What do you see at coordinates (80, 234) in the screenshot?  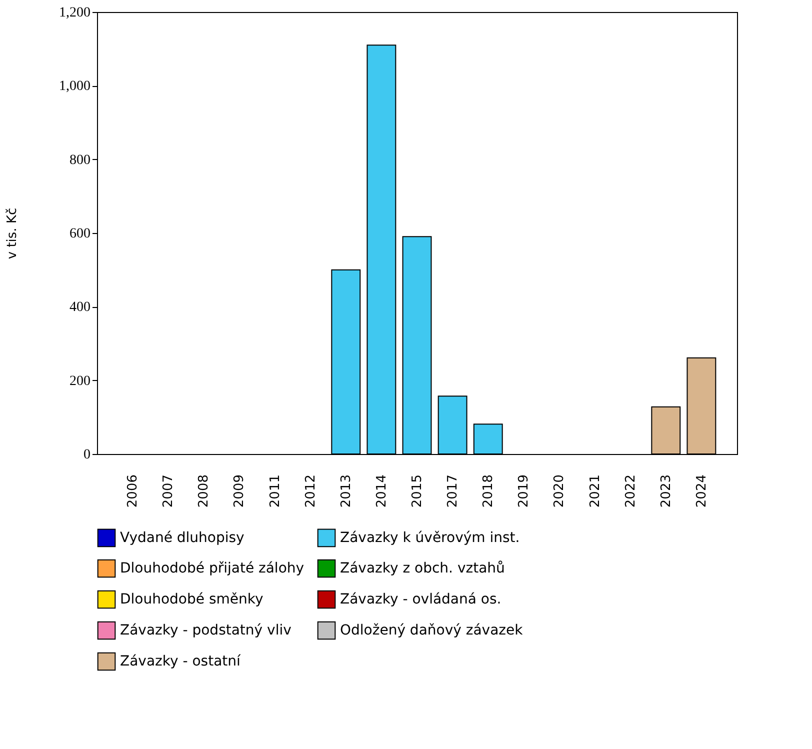 I see `y-tick-label: 600` at bounding box center [80, 234].